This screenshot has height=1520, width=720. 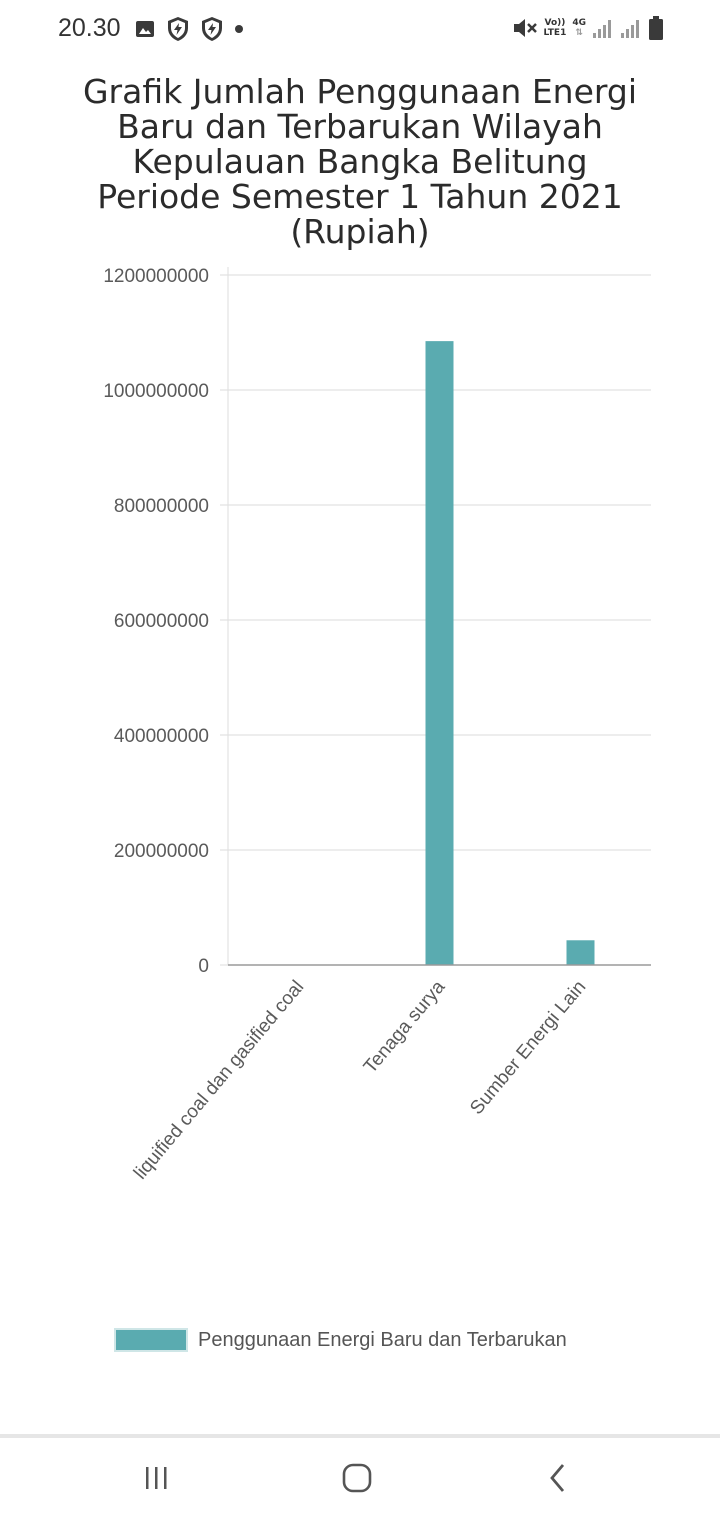 What do you see at coordinates (156, 276) in the screenshot?
I see `y-tick-label: 1200000000` at bounding box center [156, 276].